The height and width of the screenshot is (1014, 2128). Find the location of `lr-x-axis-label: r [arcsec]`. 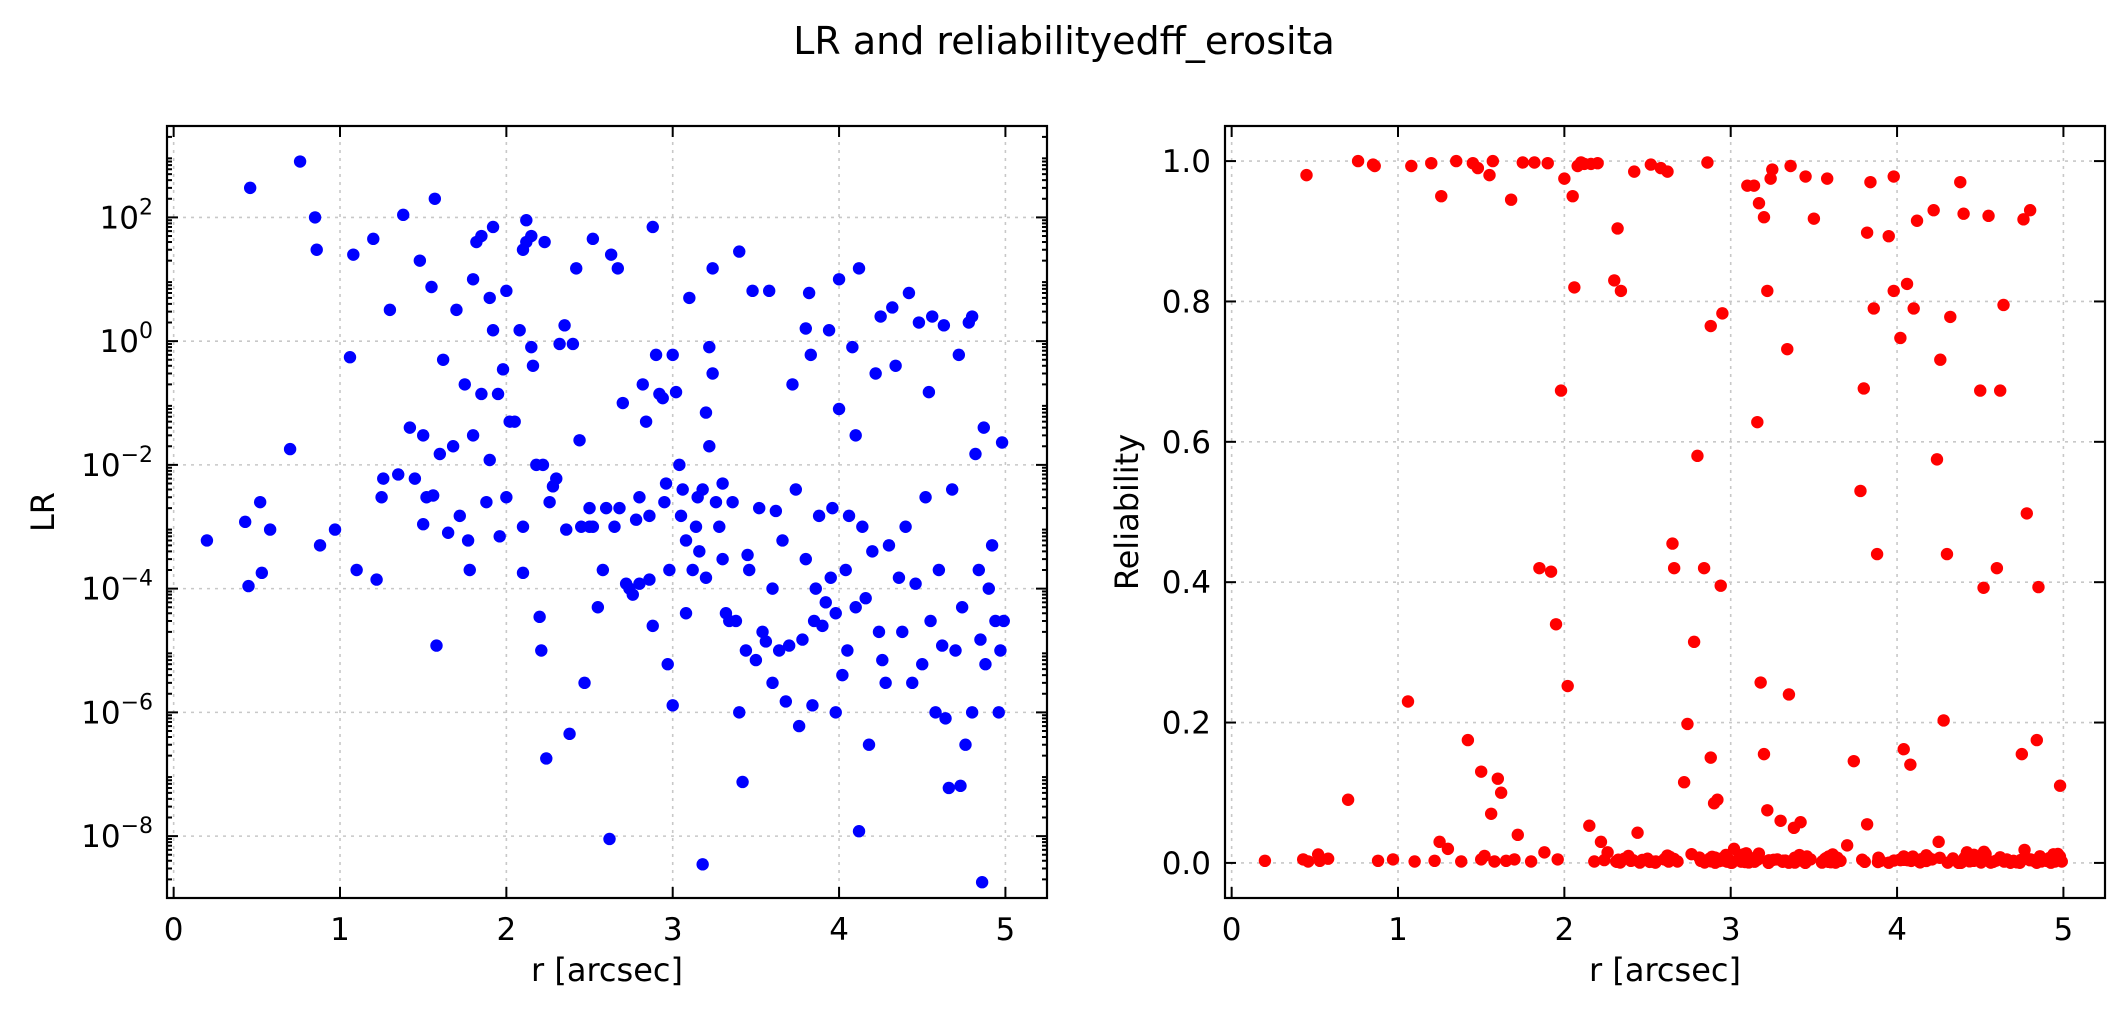

lr-x-axis-label: r [arcsec] is located at coordinates (607, 970).